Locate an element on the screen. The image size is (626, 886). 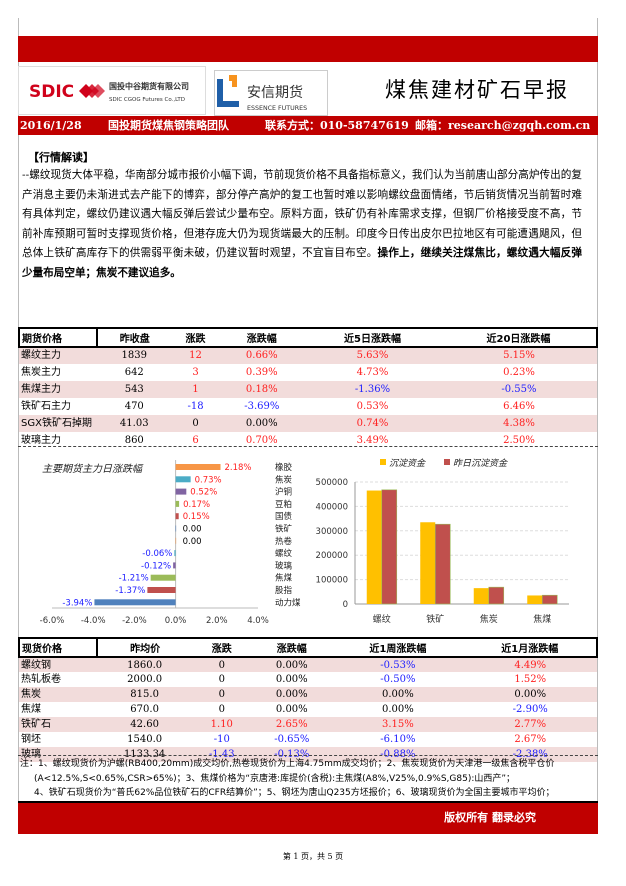
category-label: 螺纹 is located at coordinates (382, 619).